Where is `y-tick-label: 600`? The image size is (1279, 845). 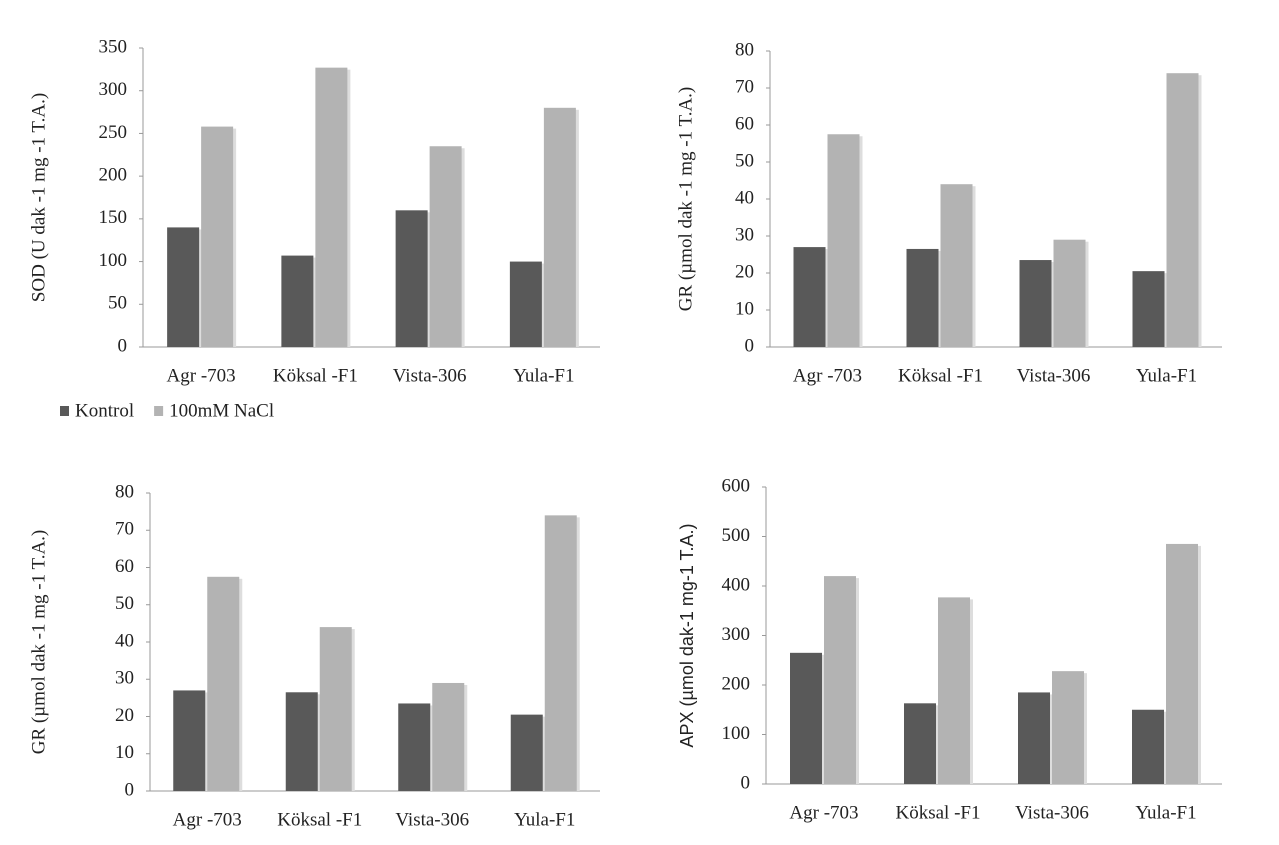 y-tick-label: 600 is located at coordinates (736, 485).